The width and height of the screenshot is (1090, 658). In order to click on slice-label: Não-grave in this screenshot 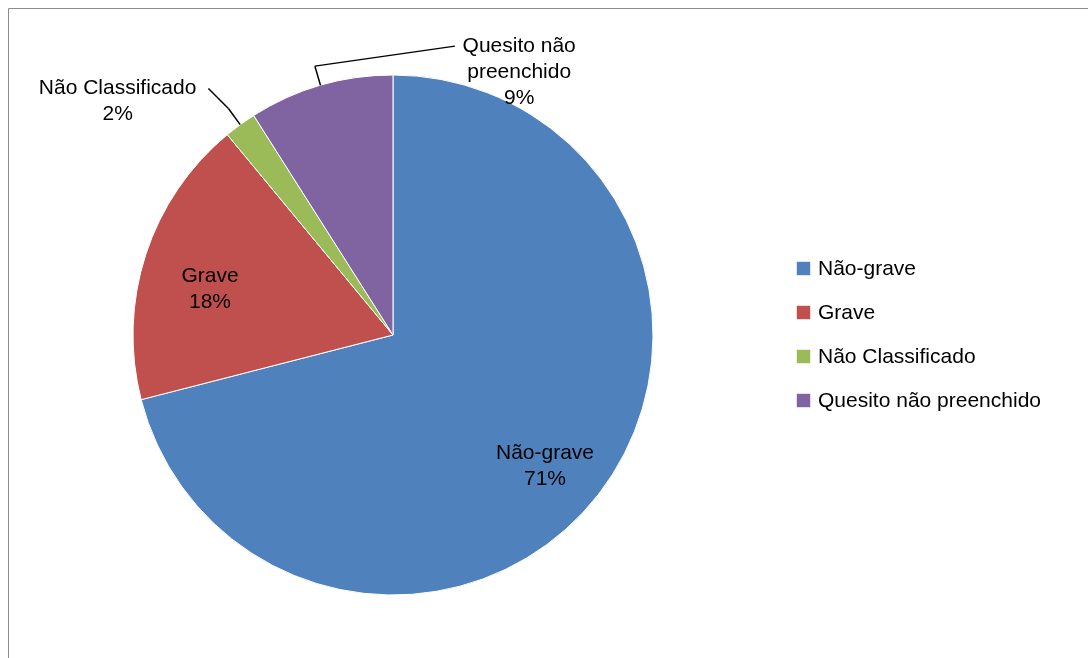, I will do `click(545, 451)`.